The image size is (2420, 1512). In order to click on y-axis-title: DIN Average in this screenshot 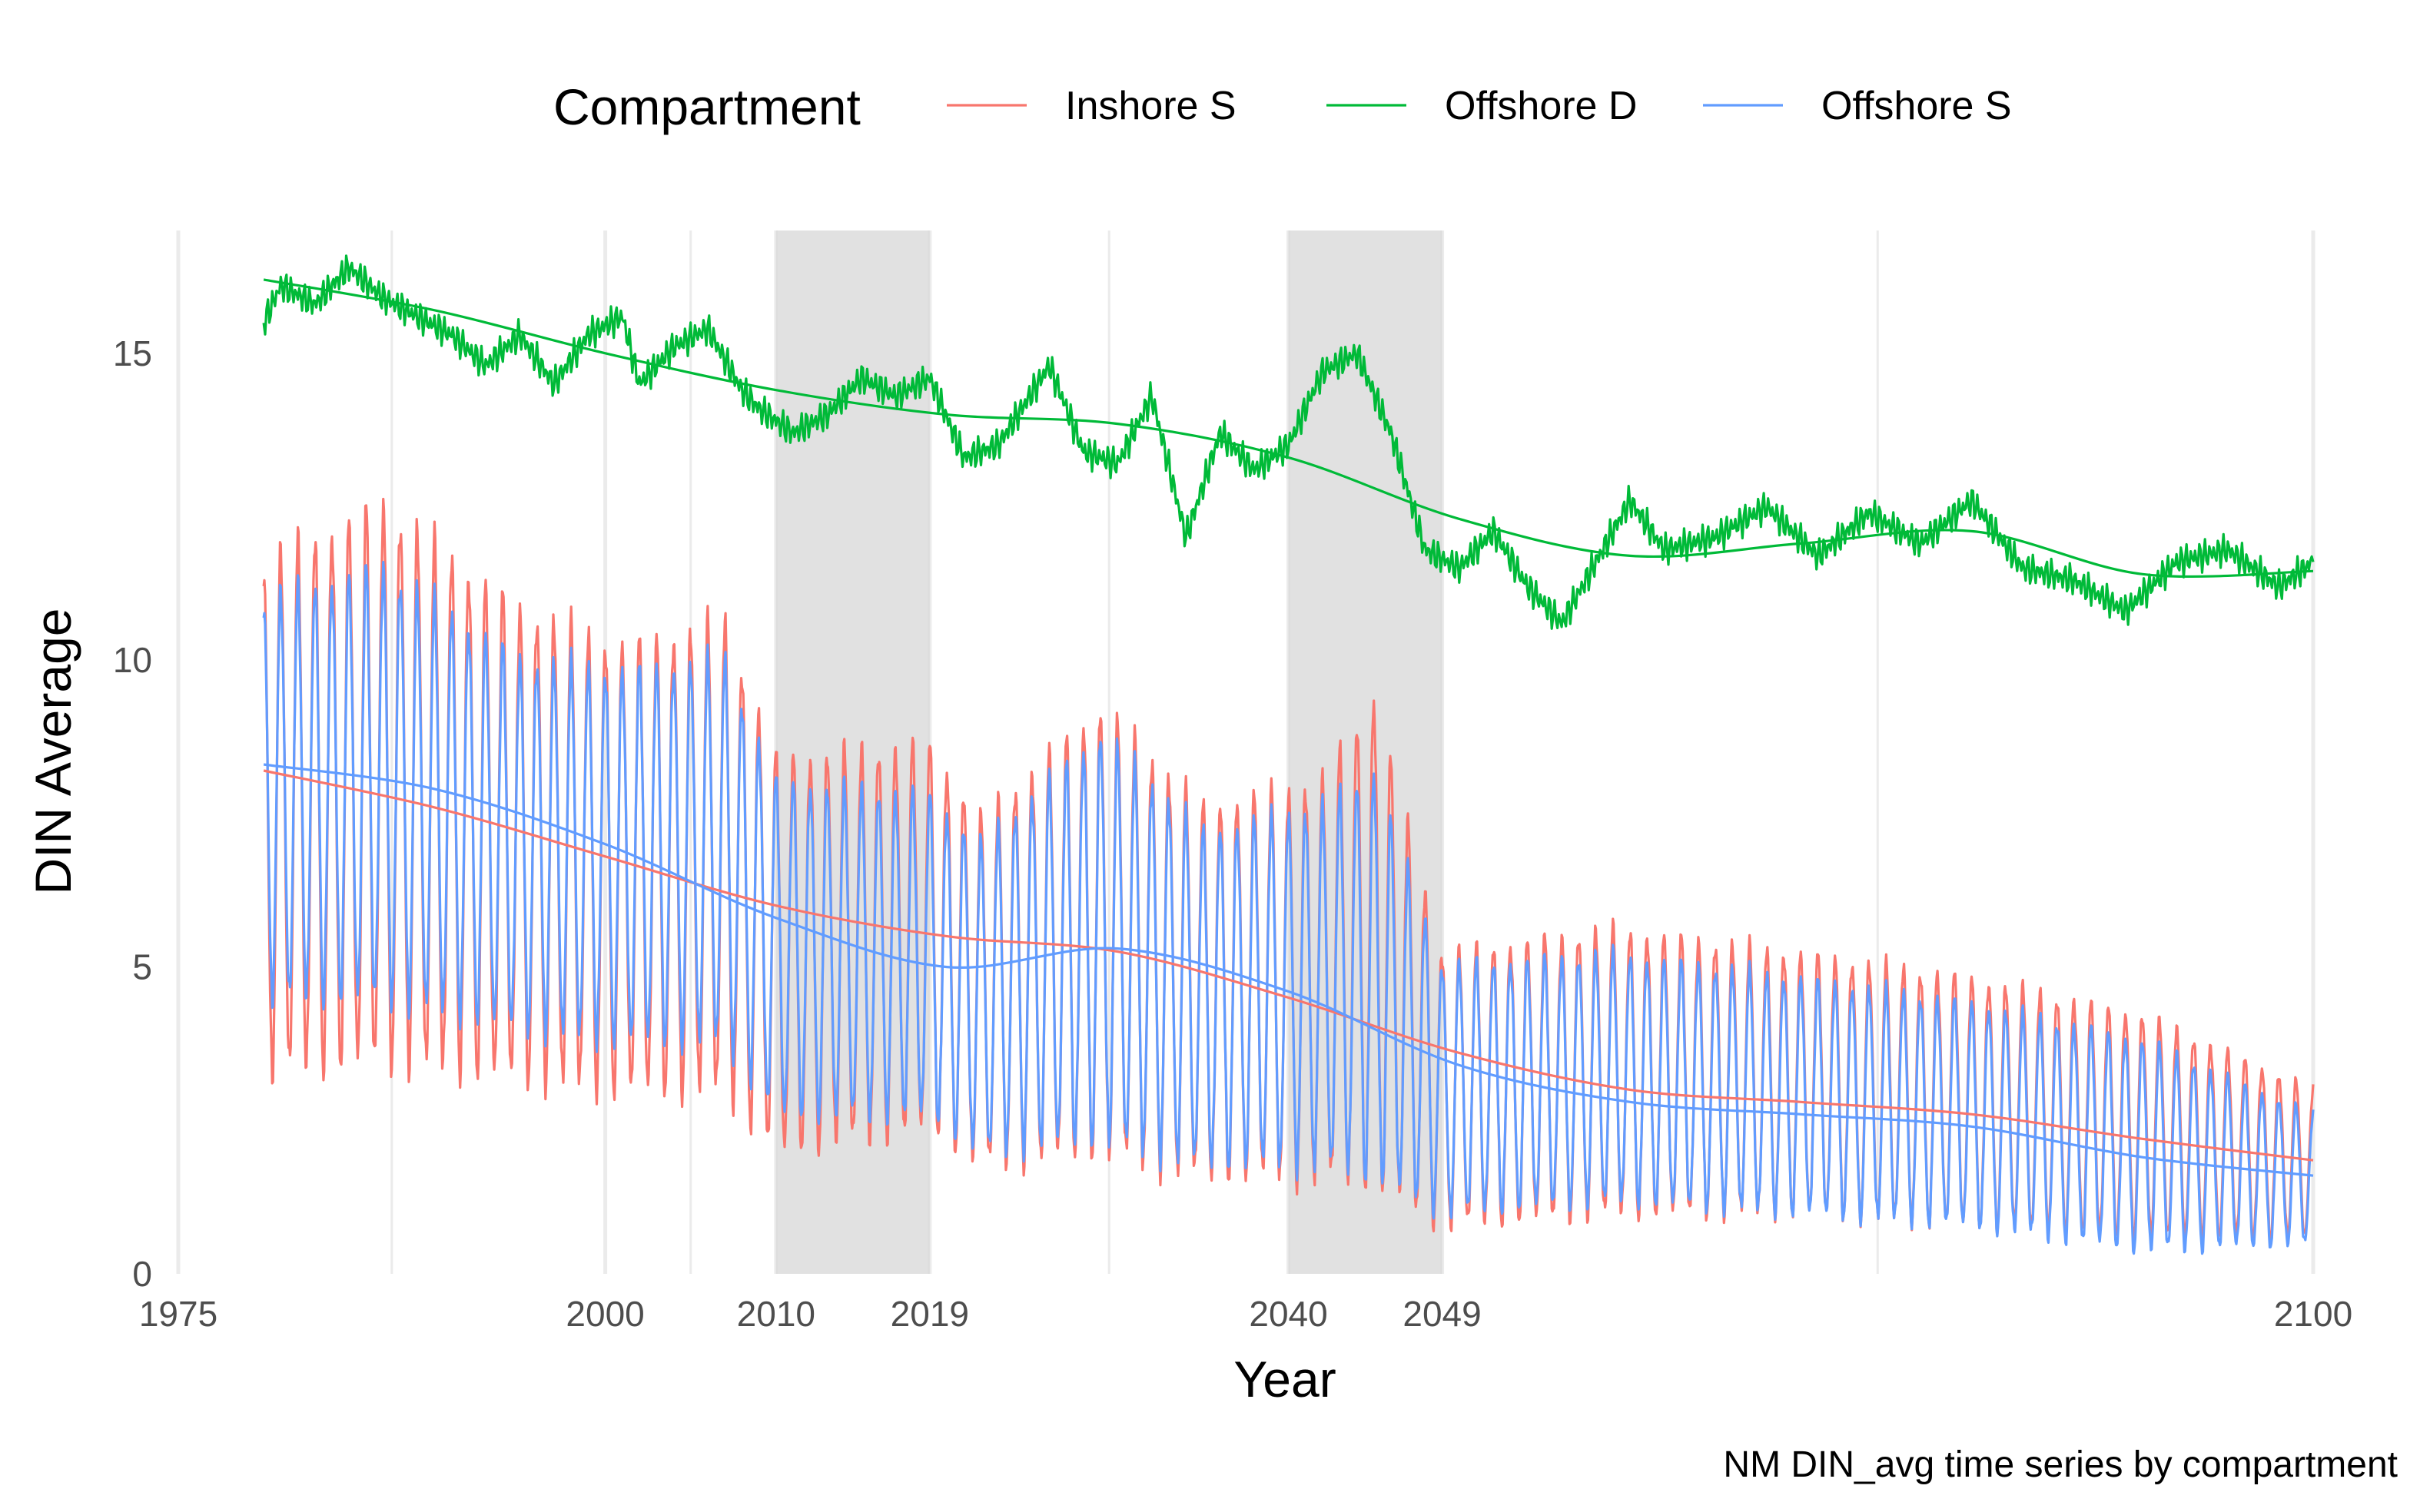, I will do `click(53, 752)`.